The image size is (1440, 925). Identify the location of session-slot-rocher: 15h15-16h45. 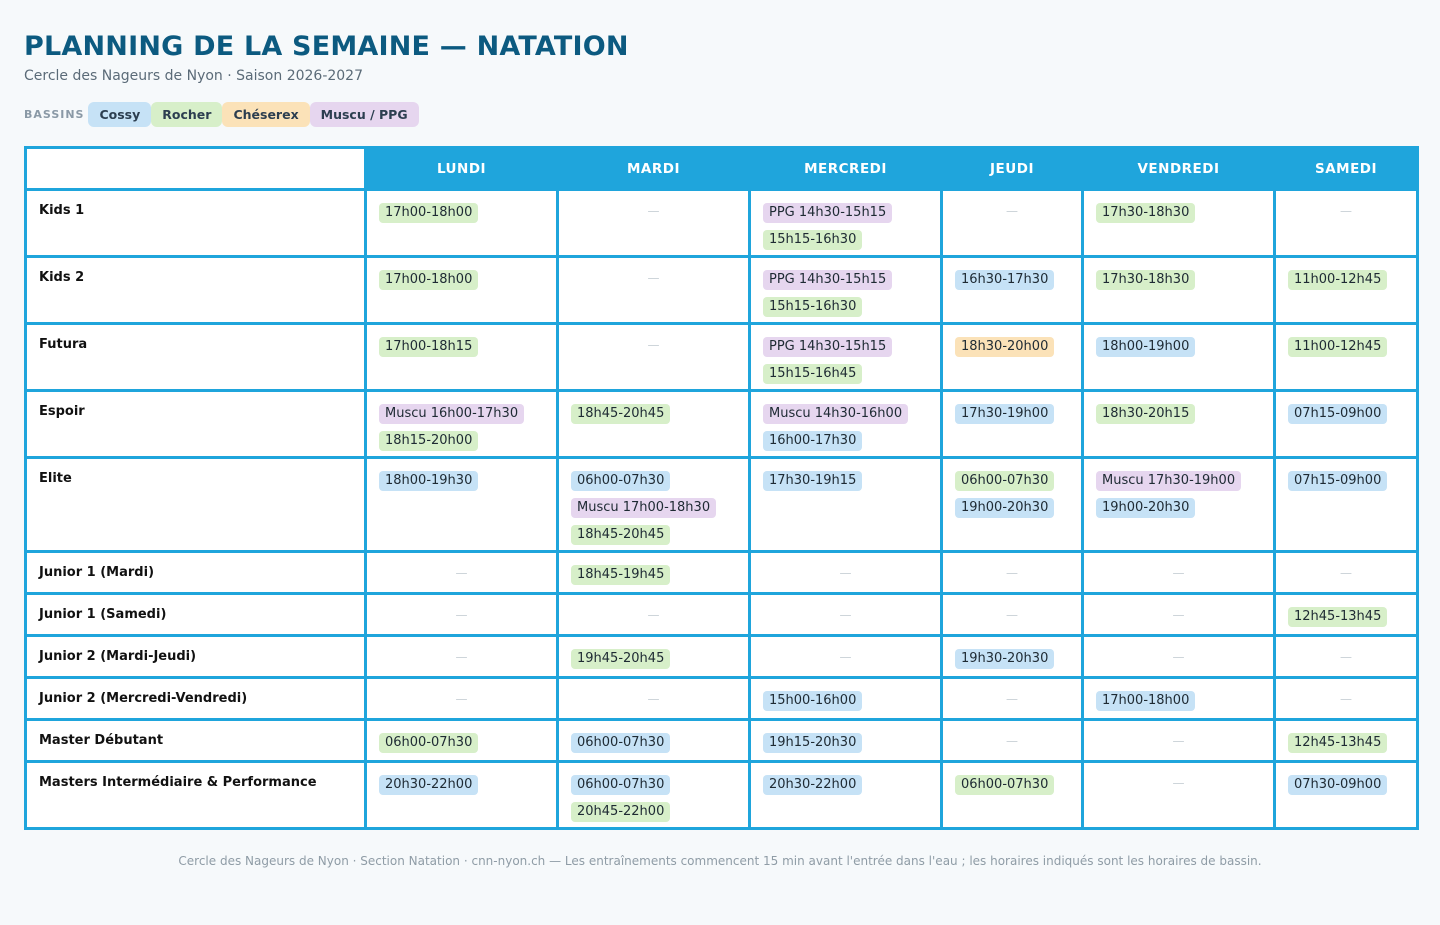
(813, 374).